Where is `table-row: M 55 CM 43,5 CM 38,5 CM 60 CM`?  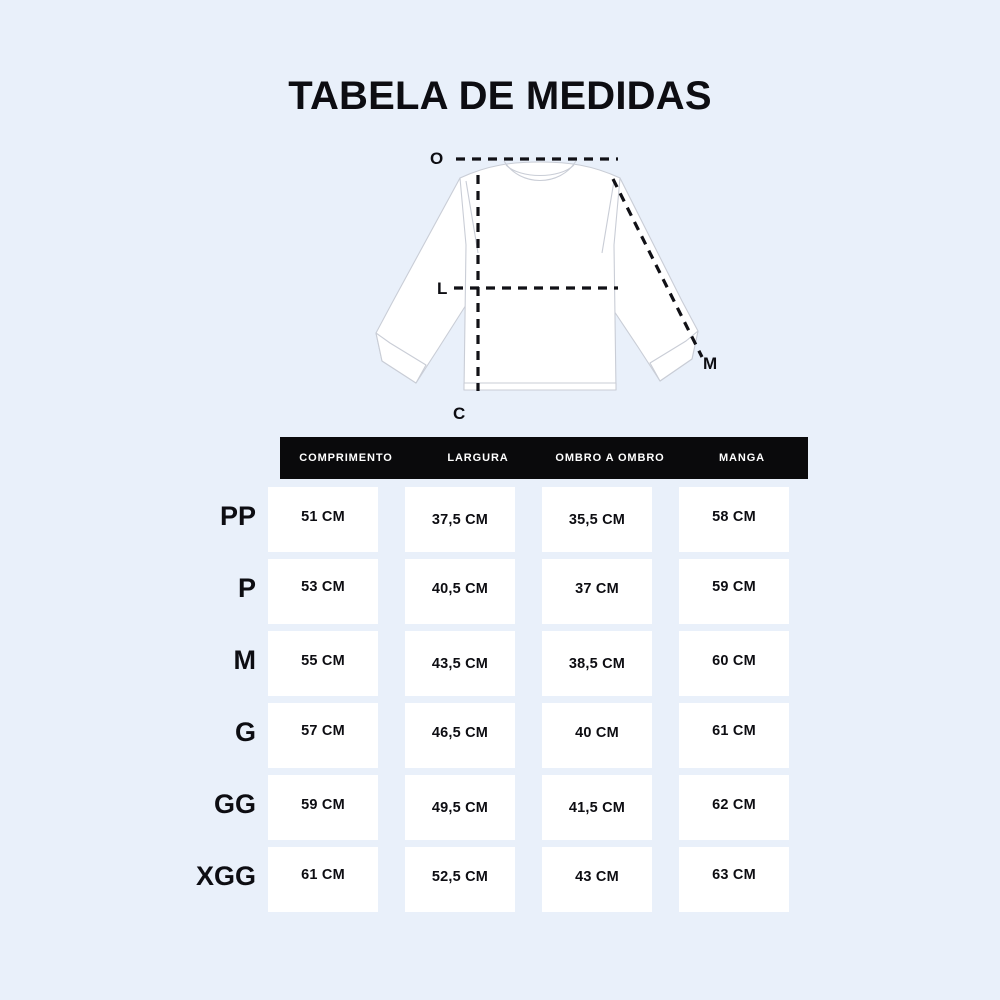 table-row: M 55 CM 43,5 CM 38,5 CM 60 CM is located at coordinates (500, 667).